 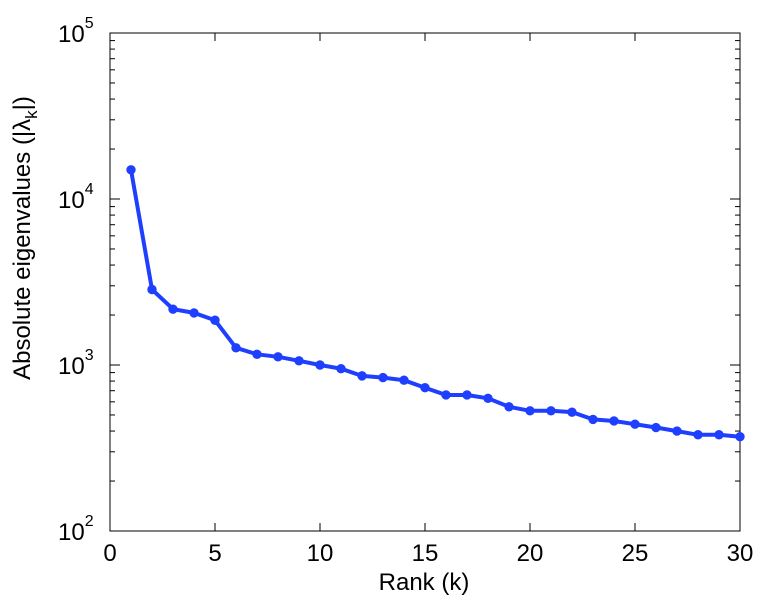 What do you see at coordinates (320, 553) in the screenshot?
I see `x-tick-label: 10` at bounding box center [320, 553].